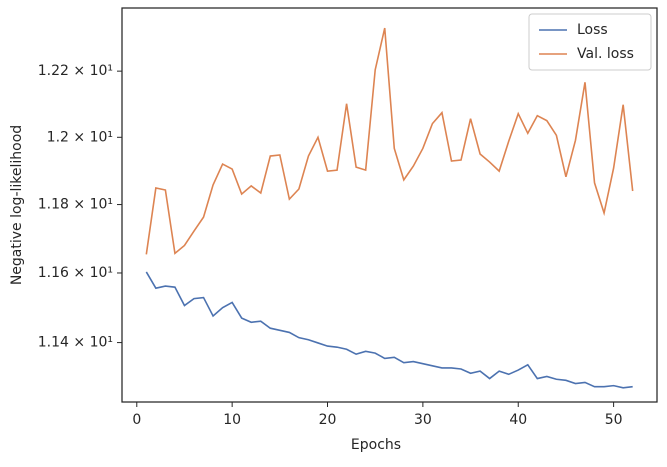  What do you see at coordinates (80, 137) in the screenshot?
I see `y-tick-label: 1.2 × 10¹` at bounding box center [80, 137].